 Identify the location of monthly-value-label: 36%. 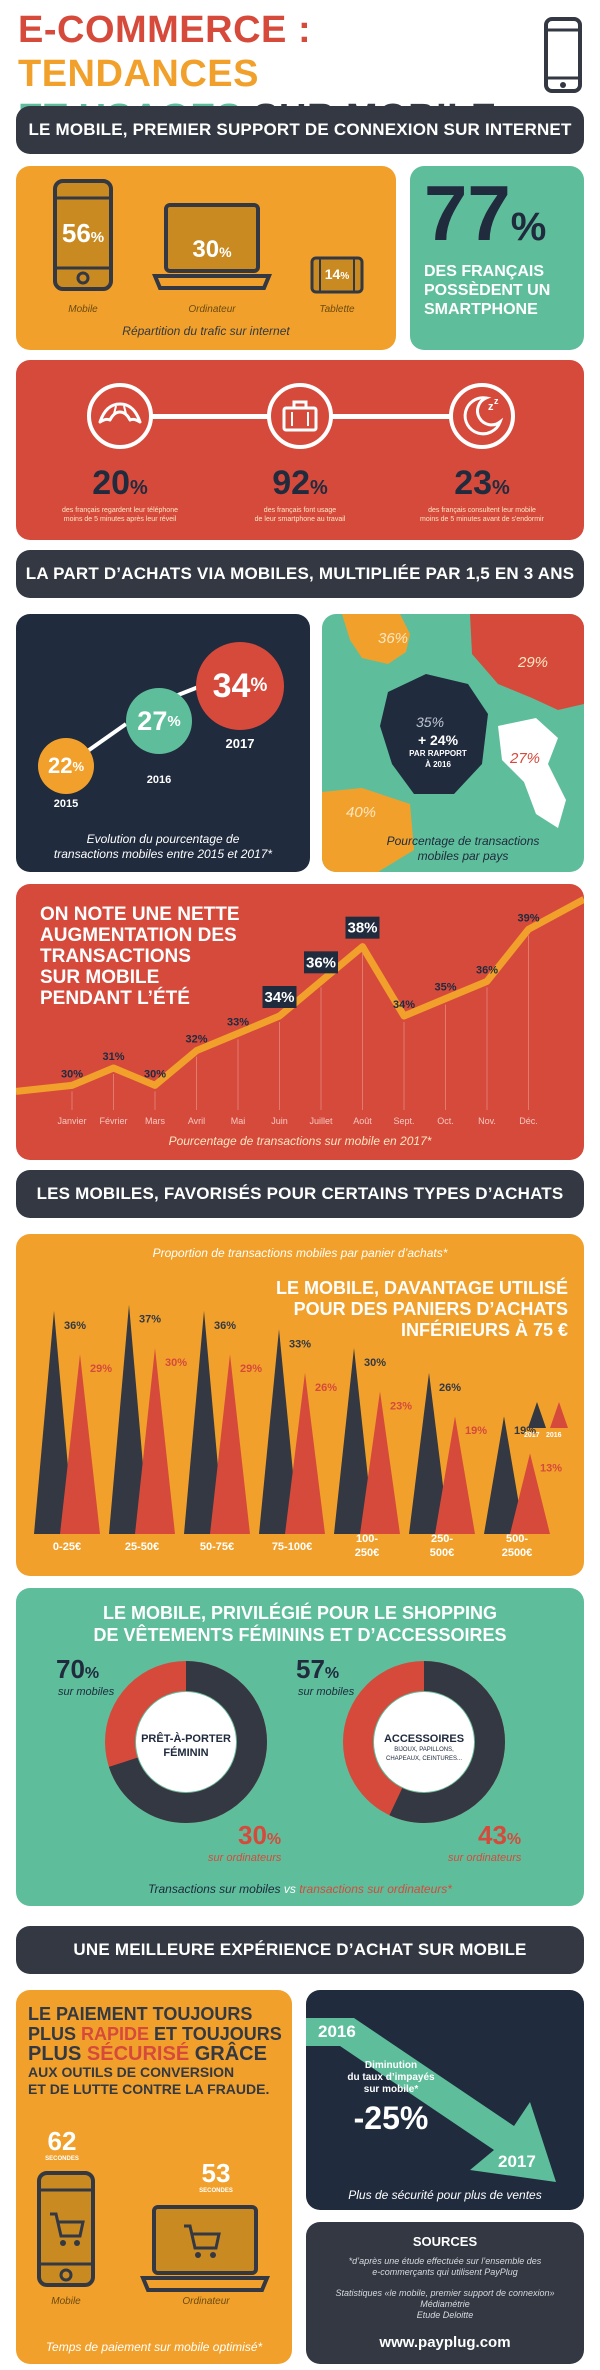
(487, 970).